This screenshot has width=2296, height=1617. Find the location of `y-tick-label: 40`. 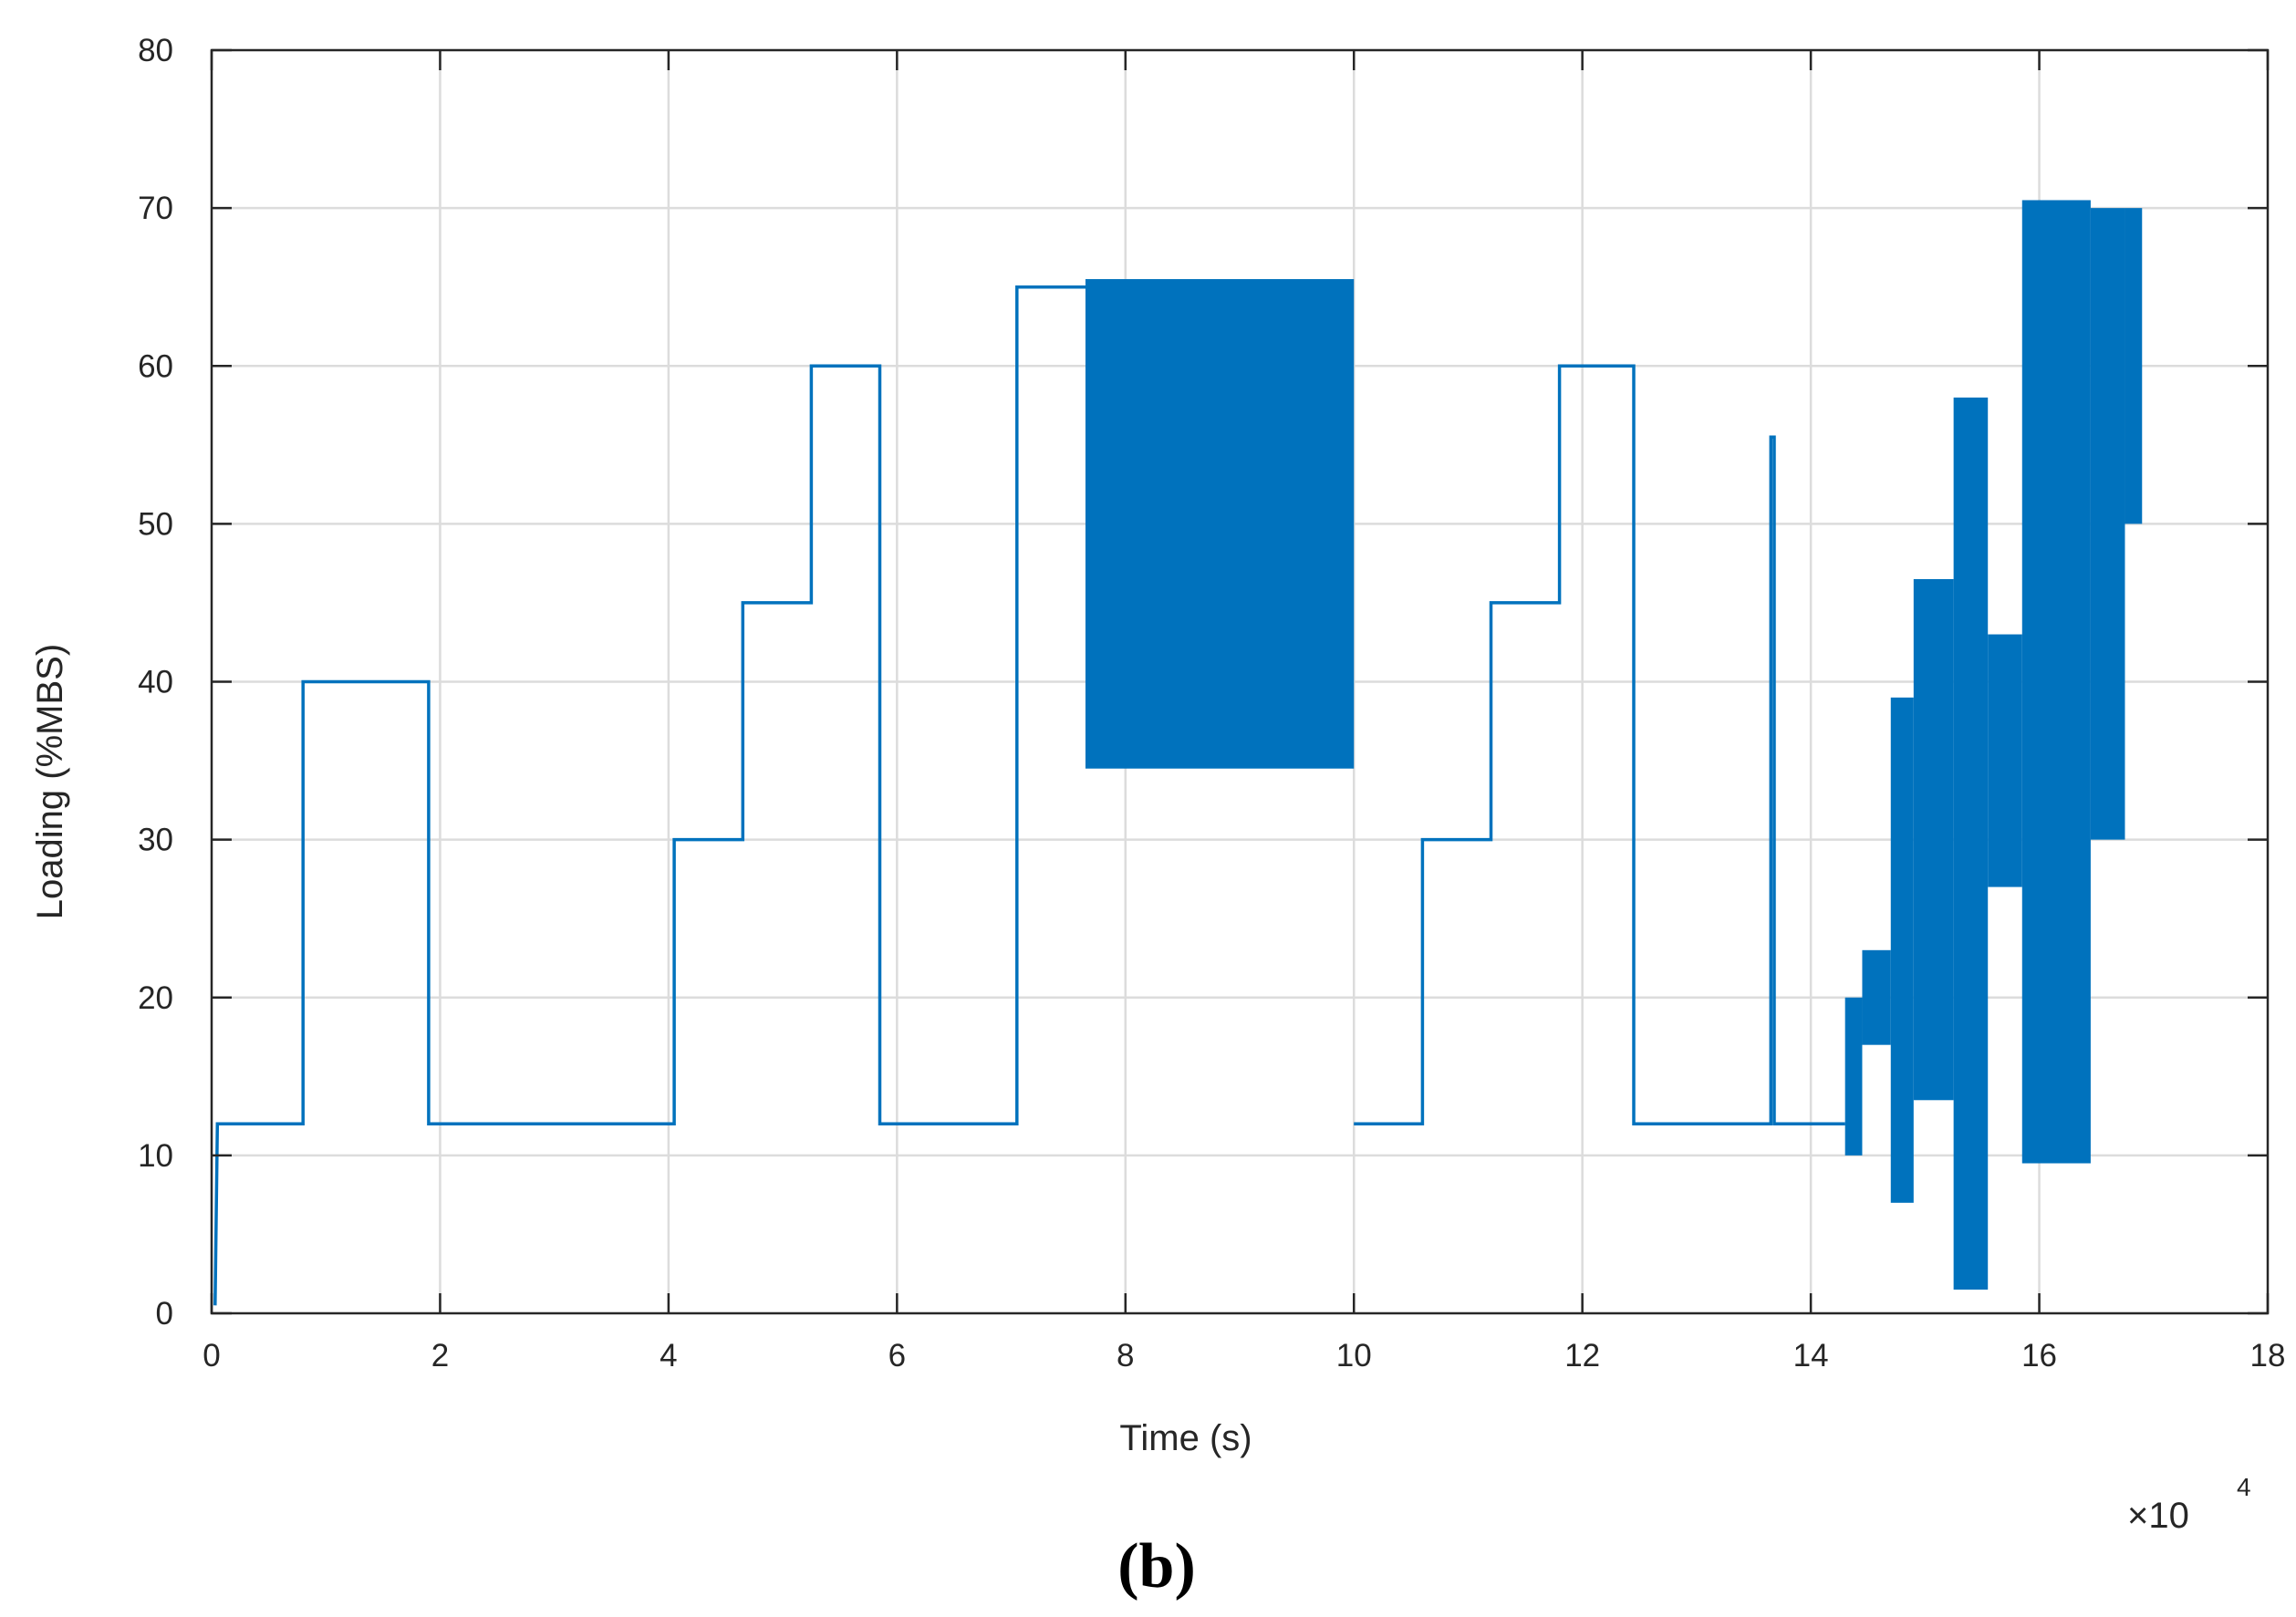

y-tick-label: 40 is located at coordinates (155, 682).